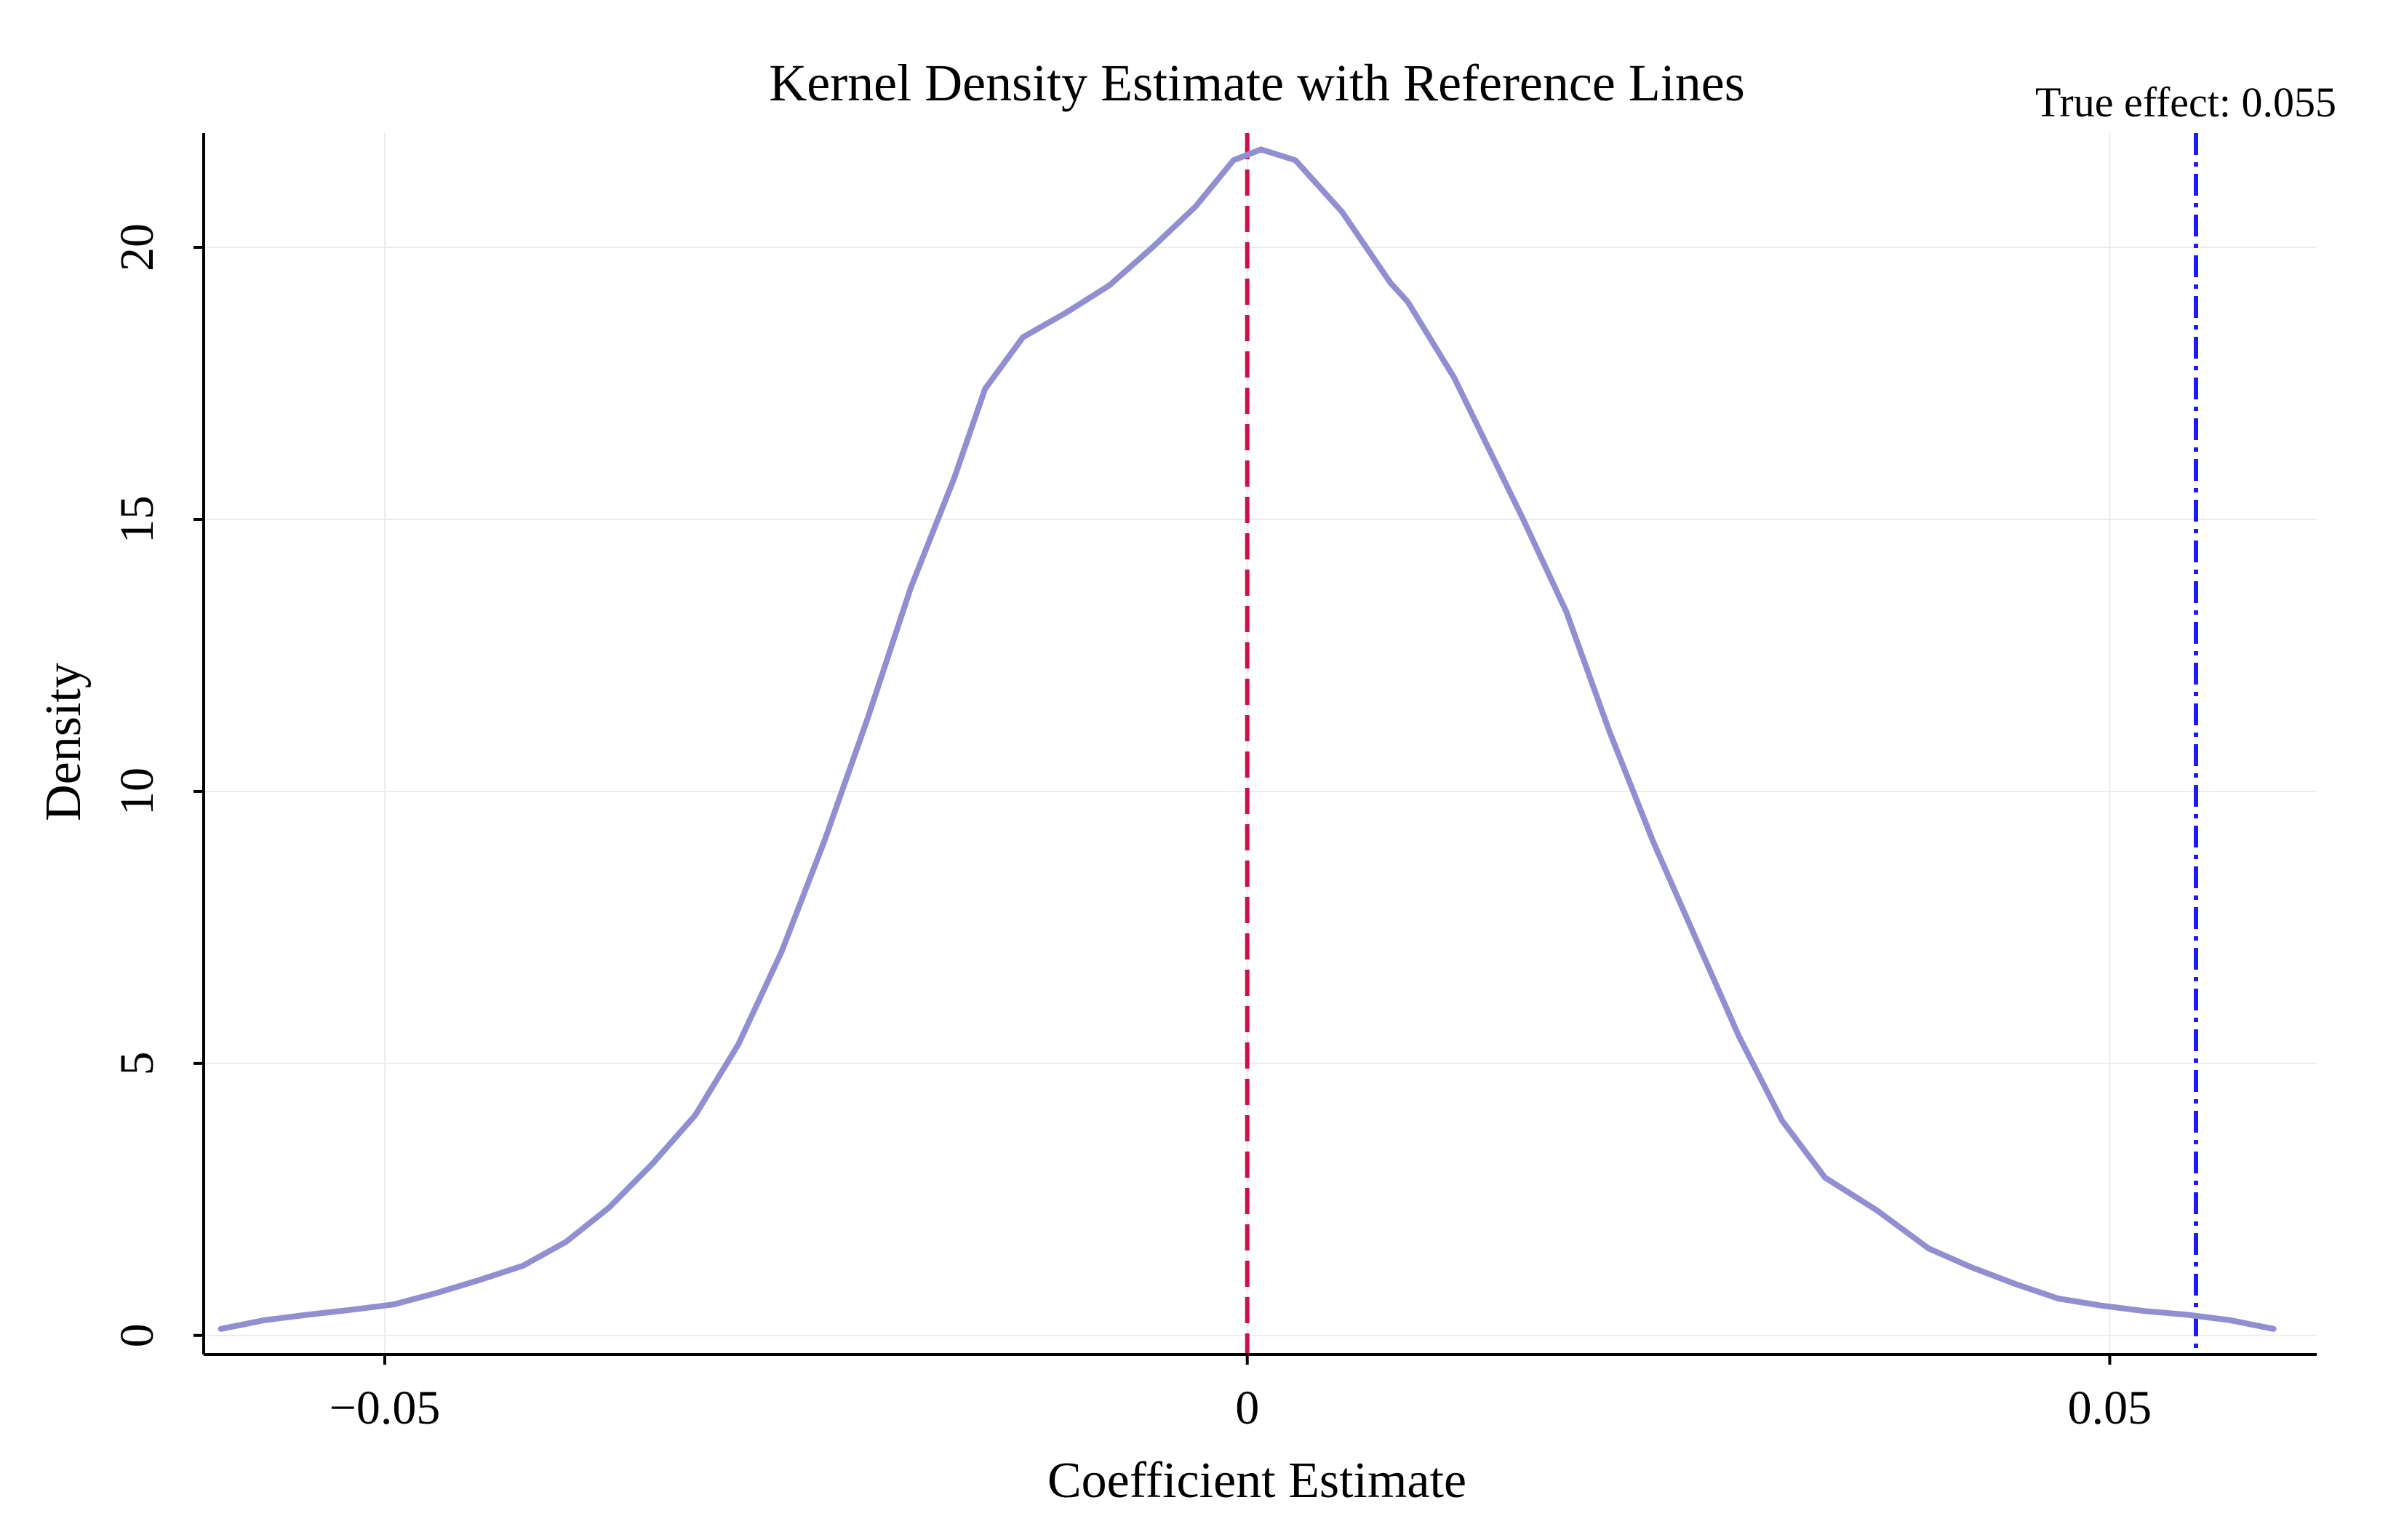 Image resolution: width=2388 pixels, height=1540 pixels. What do you see at coordinates (2185, 103) in the screenshot?
I see `true-effect-annotation: True effect: 0.055` at bounding box center [2185, 103].